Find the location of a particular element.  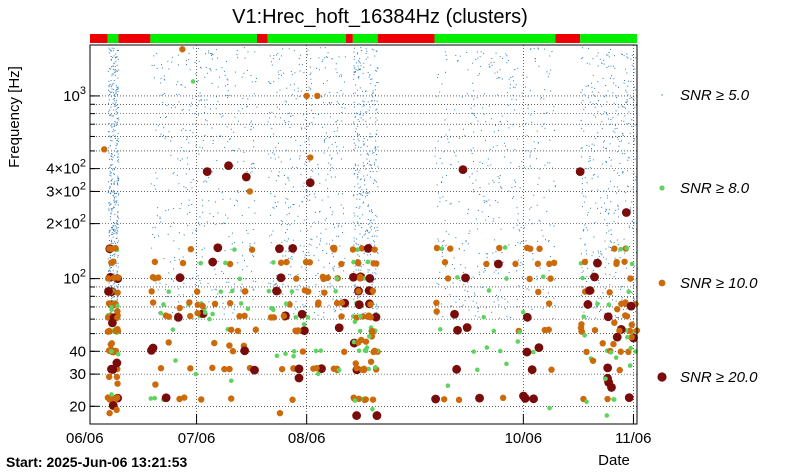

y-tick-label: 20 is located at coordinates (77, 406).